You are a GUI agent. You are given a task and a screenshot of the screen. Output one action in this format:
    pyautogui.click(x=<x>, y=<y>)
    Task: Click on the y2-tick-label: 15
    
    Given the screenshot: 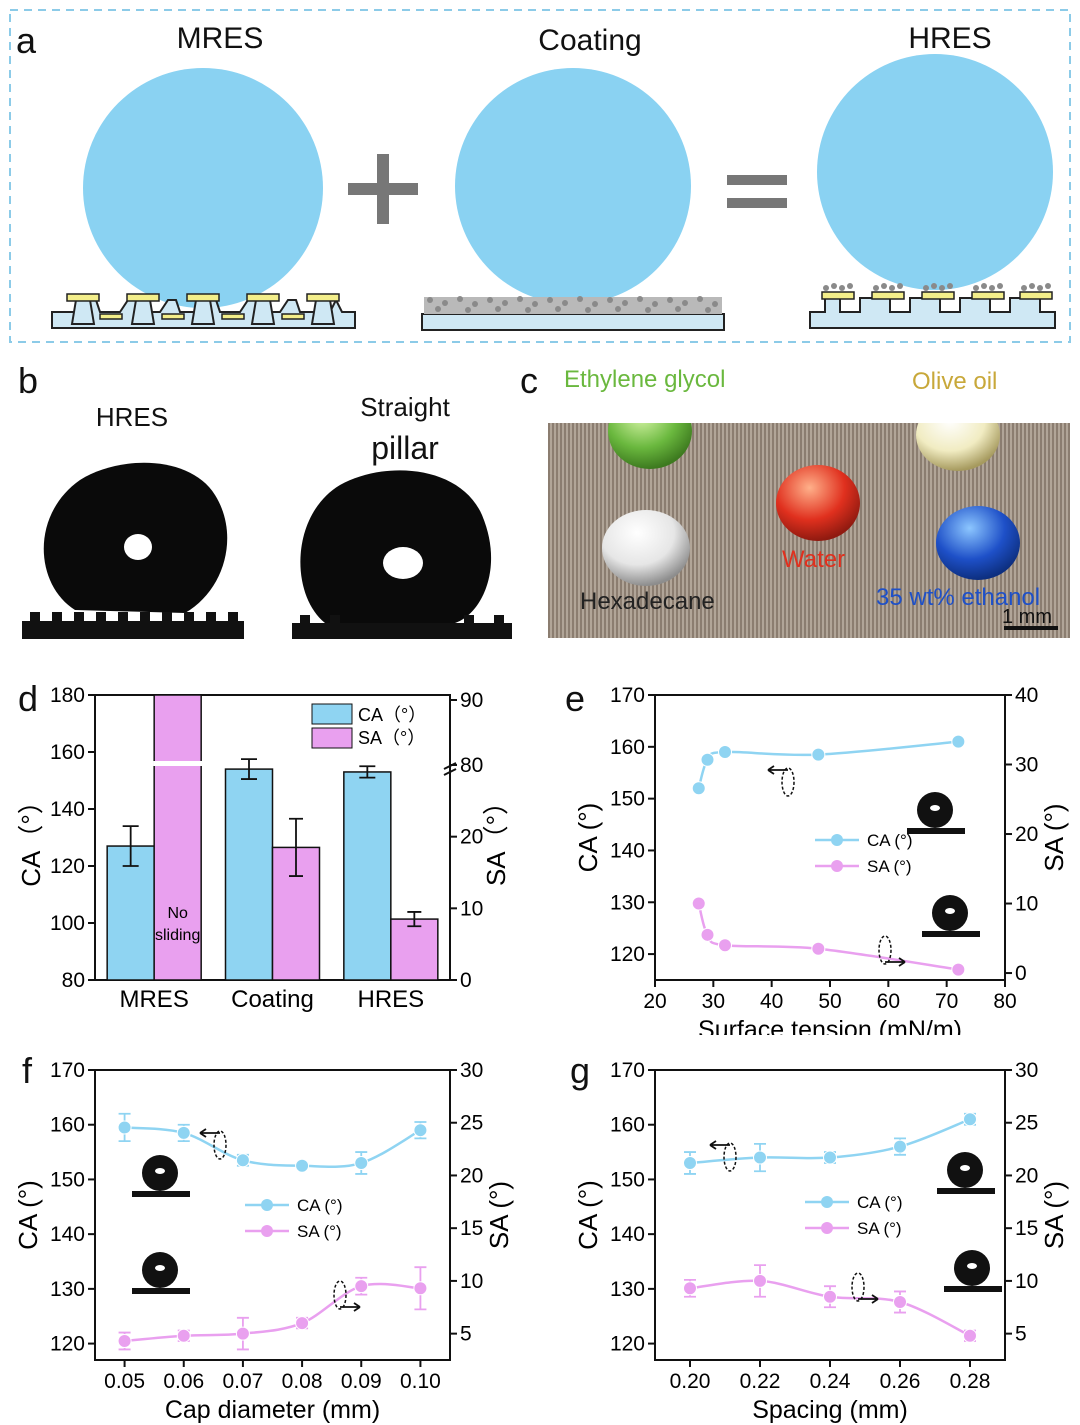 What is the action you would take?
    pyautogui.click(x=1026, y=1228)
    